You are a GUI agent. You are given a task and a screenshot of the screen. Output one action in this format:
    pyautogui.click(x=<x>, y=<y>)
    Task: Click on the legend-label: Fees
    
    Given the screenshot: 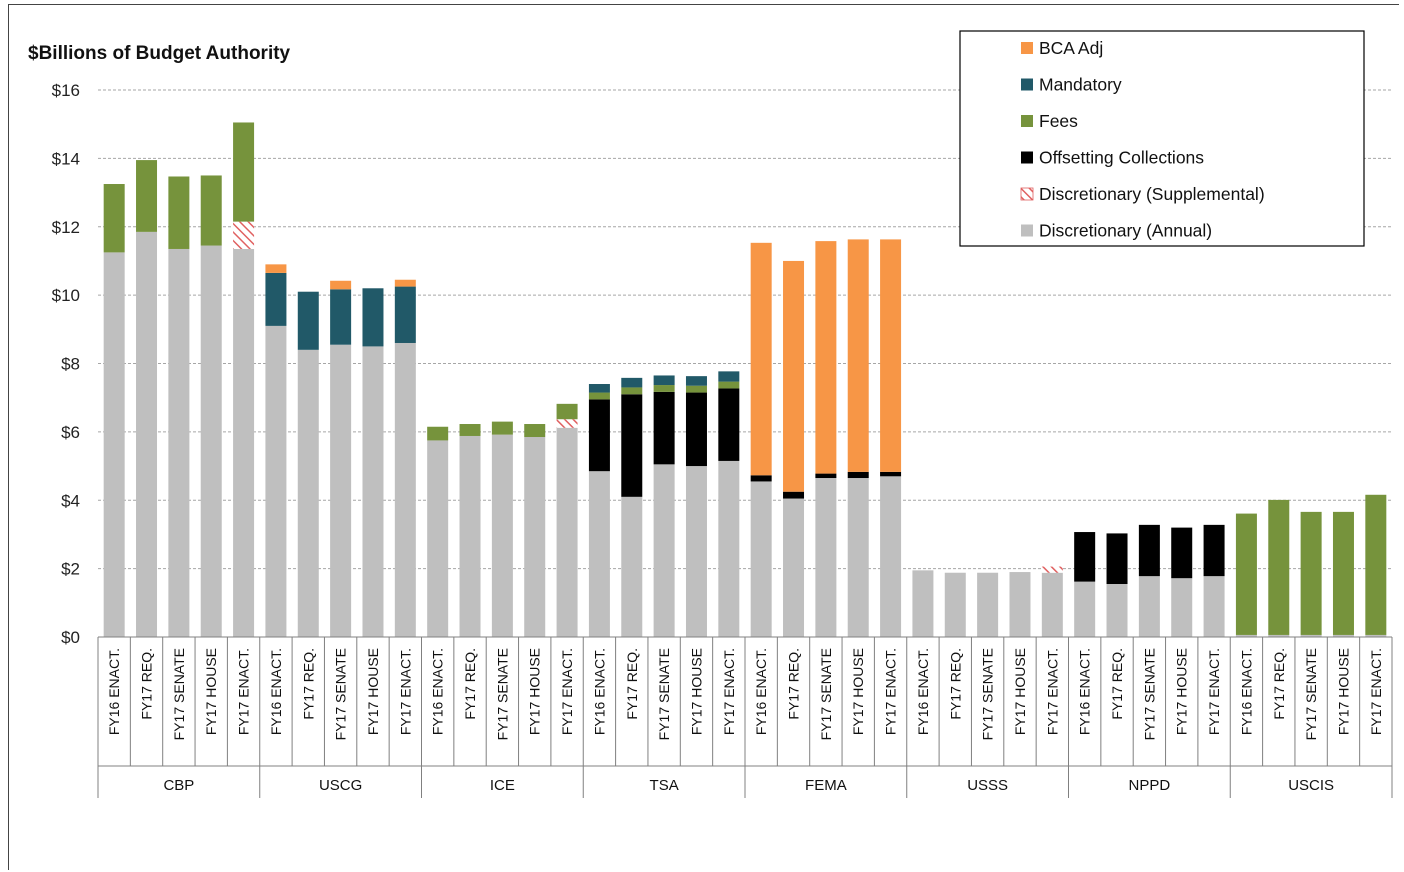 What is the action you would take?
    pyautogui.click(x=1058, y=121)
    